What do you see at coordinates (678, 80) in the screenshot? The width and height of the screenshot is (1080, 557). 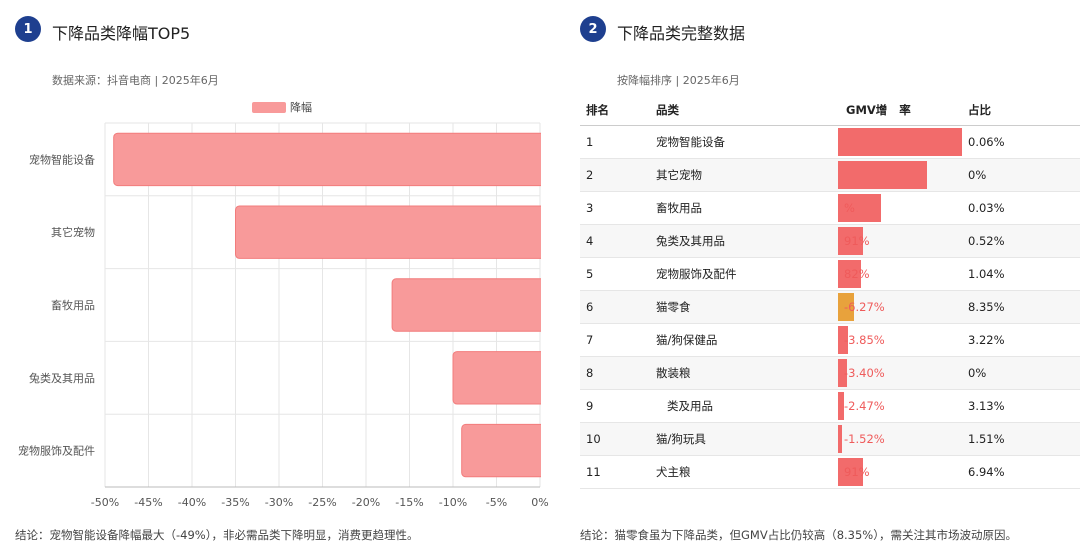 I see `table-subtitle: 按降幅排序 | 2025年6月` at bounding box center [678, 80].